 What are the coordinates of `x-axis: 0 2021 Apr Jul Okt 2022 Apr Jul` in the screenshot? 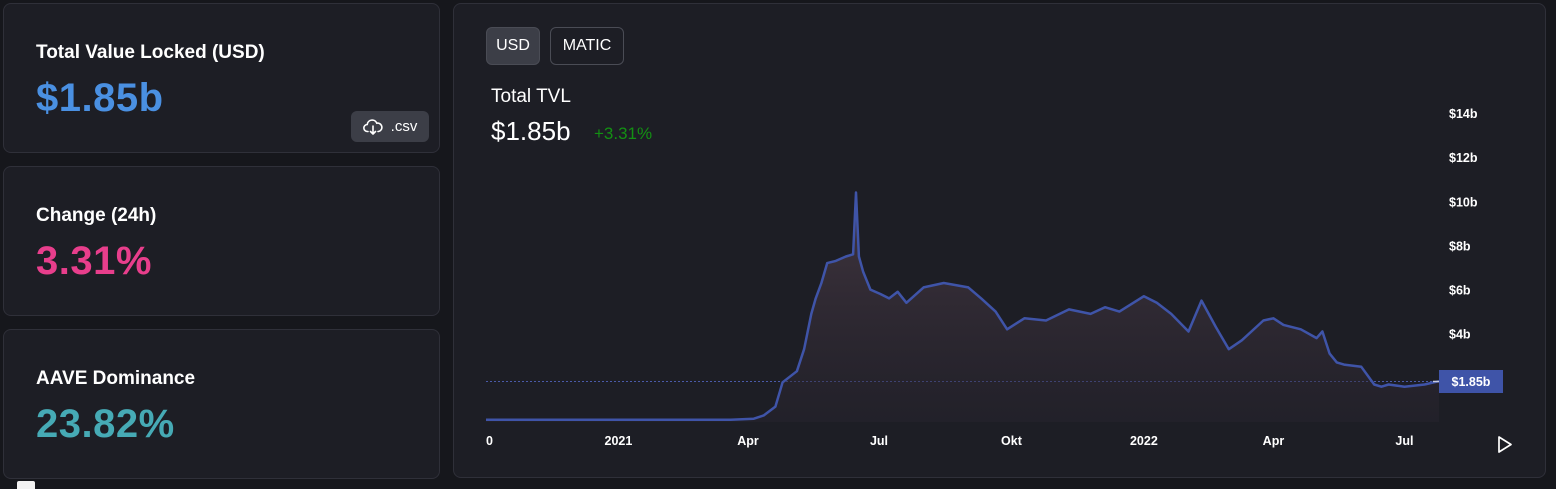 It's located at (949, 441).